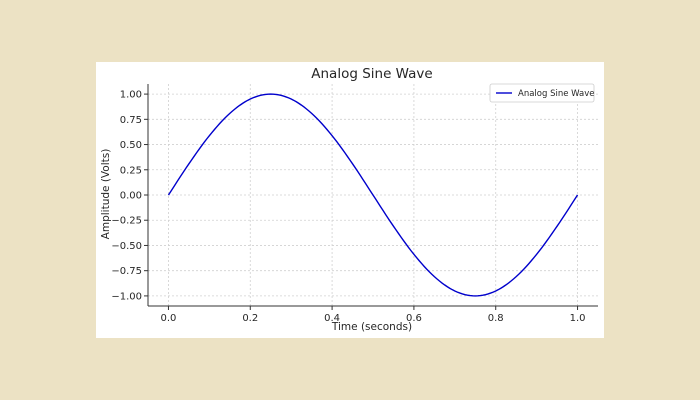  What do you see at coordinates (131, 170) in the screenshot?
I see `y-tick-label: 0.25` at bounding box center [131, 170].